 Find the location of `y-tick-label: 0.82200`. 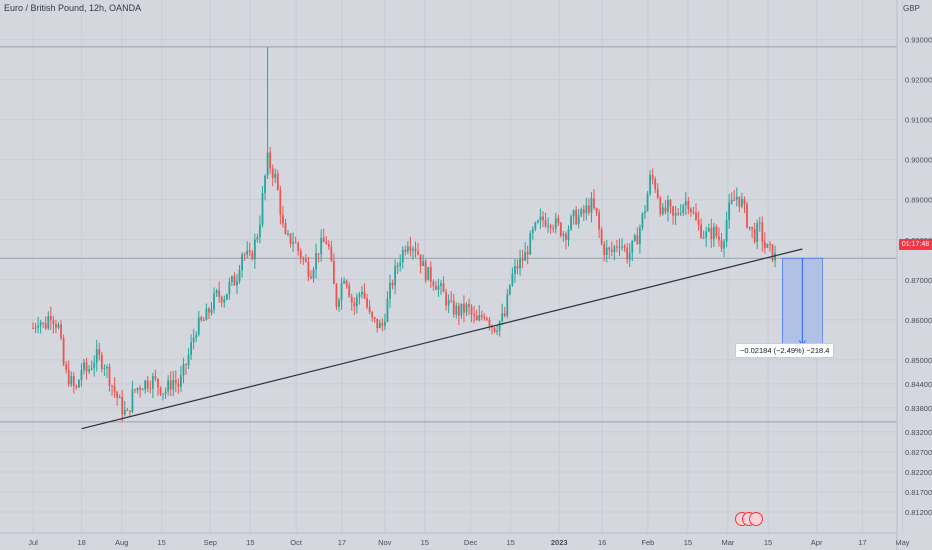

y-tick-label: 0.82200 is located at coordinates (918, 472).